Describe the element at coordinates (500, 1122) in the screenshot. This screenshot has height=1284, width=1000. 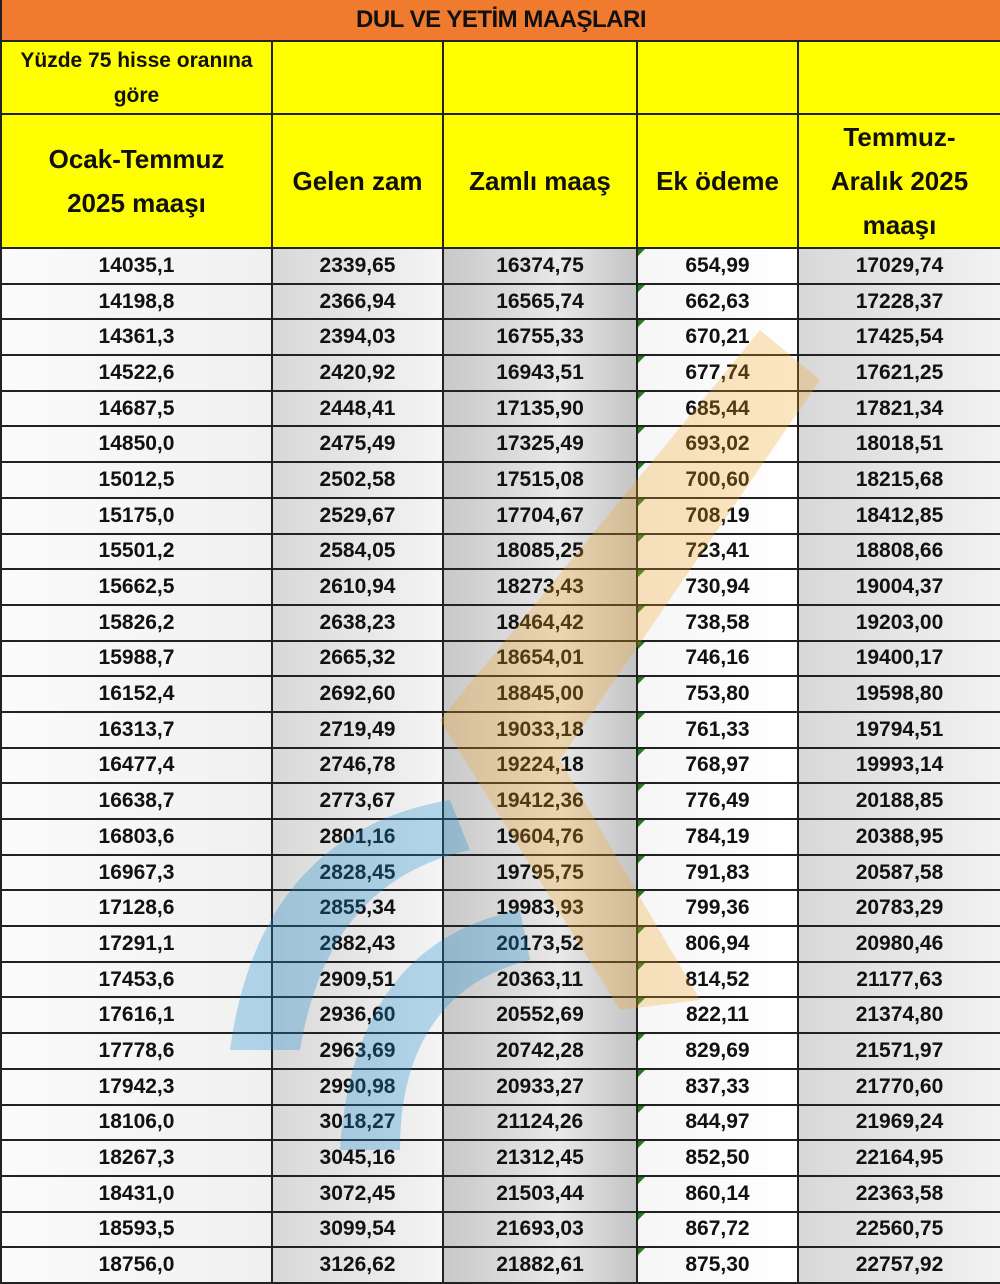
I see `table-row: 18106,0 3018,27 21124,26 844,97 21969,24` at that location.